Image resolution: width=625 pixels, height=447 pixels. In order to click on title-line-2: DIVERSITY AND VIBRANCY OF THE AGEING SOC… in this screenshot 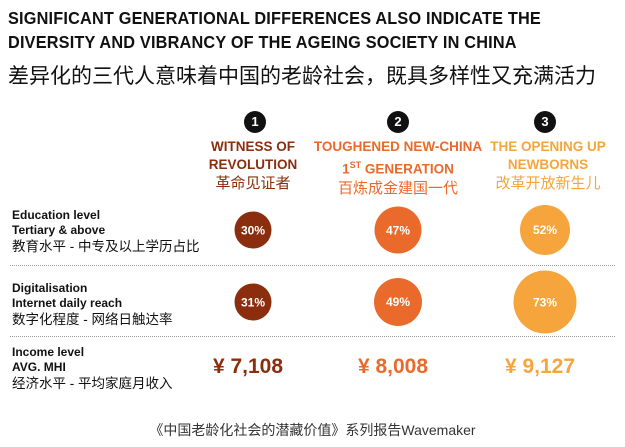, I will do `click(262, 42)`.